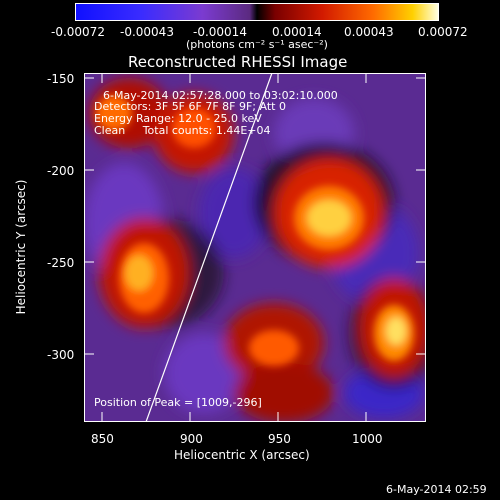 The width and height of the screenshot is (500, 500). I want to click on y-axis-label: Heliocentric Y (arcsec), so click(21, 247).